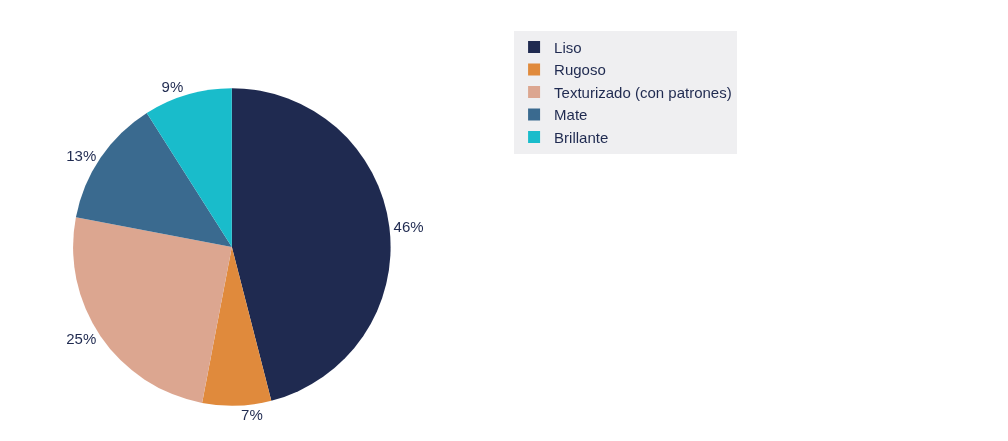 This screenshot has height=441, width=1008. I want to click on legend-label: Mate, so click(571, 115).